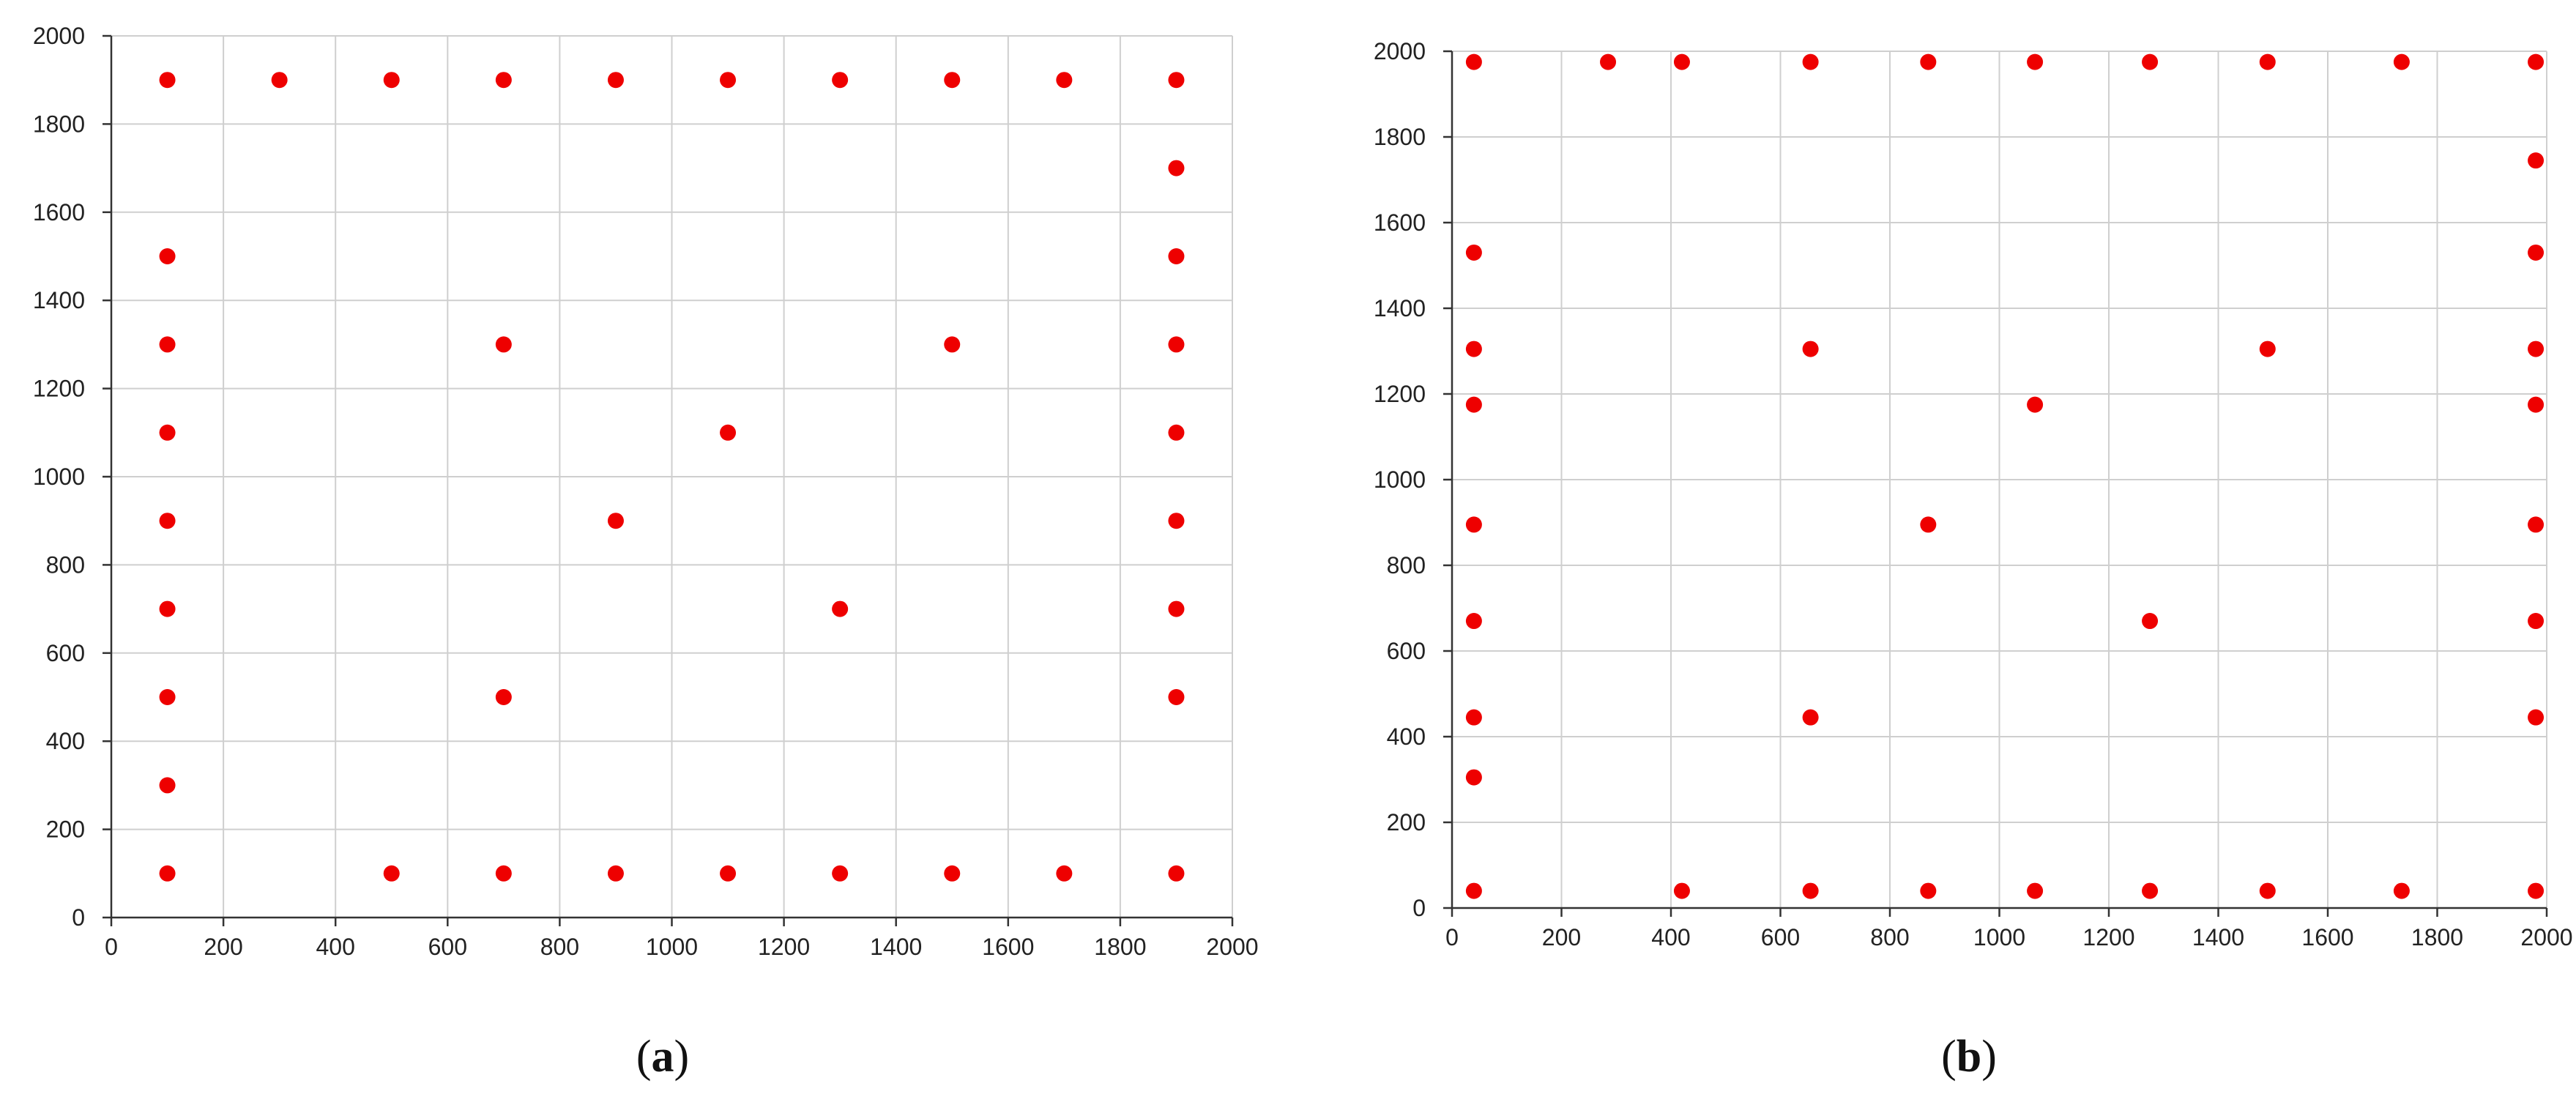 This screenshot has width=2576, height=1094. I want to click on panel-a-y-tick-label: 2000, so click(59, 36).